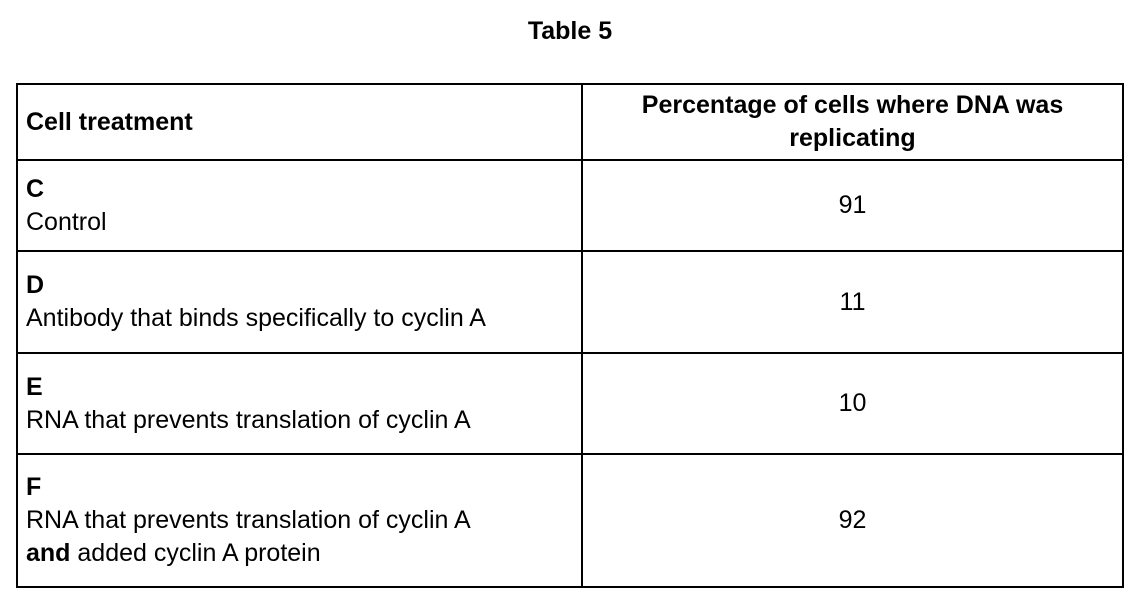 The width and height of the screenshot is (1140, 612). What do you see at coordinates (199, 553) in the screenshot?
I see `treatment-description-rest: added cyclin A protein` at bounding box center [199, 553].